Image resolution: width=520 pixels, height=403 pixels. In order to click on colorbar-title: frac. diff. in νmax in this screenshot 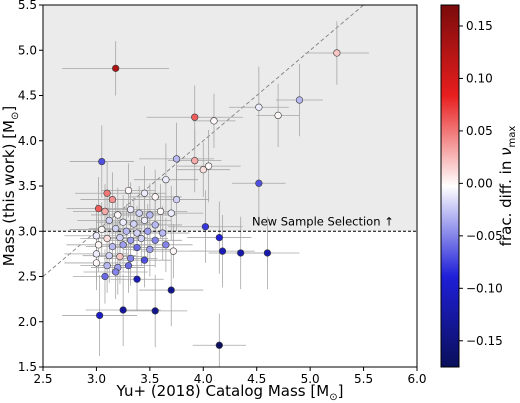, I will do `click(507, 186)`.